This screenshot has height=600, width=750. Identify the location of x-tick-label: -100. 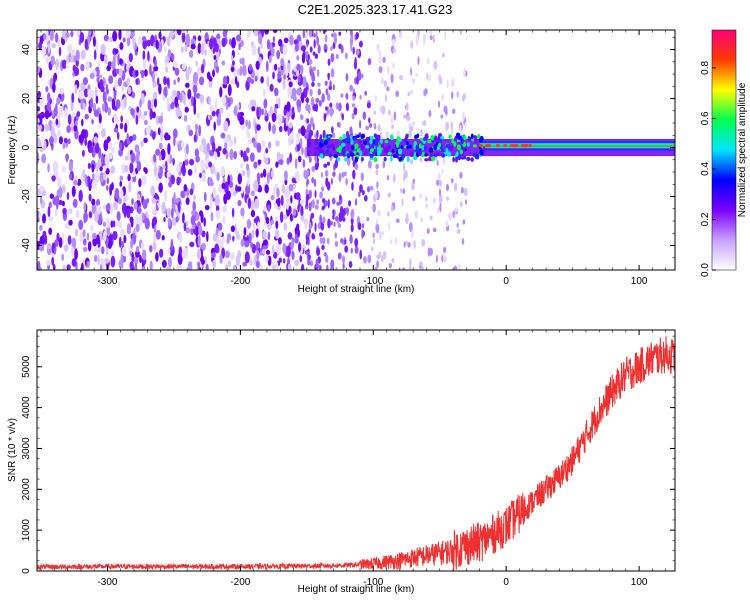
(373, 281).